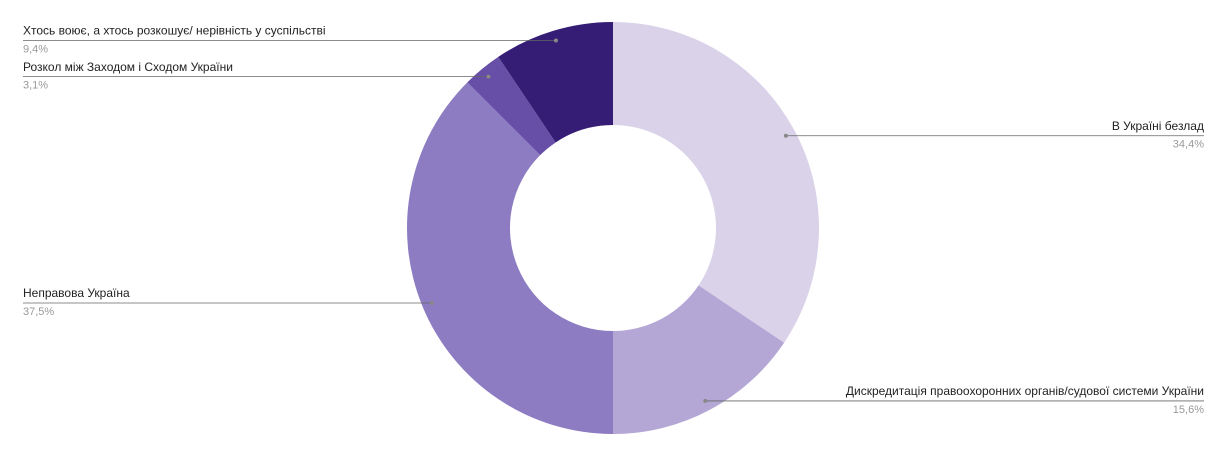 The image size is (1227, 458). I want to click on slice-value-label: 9,4%, so click(35, 49).